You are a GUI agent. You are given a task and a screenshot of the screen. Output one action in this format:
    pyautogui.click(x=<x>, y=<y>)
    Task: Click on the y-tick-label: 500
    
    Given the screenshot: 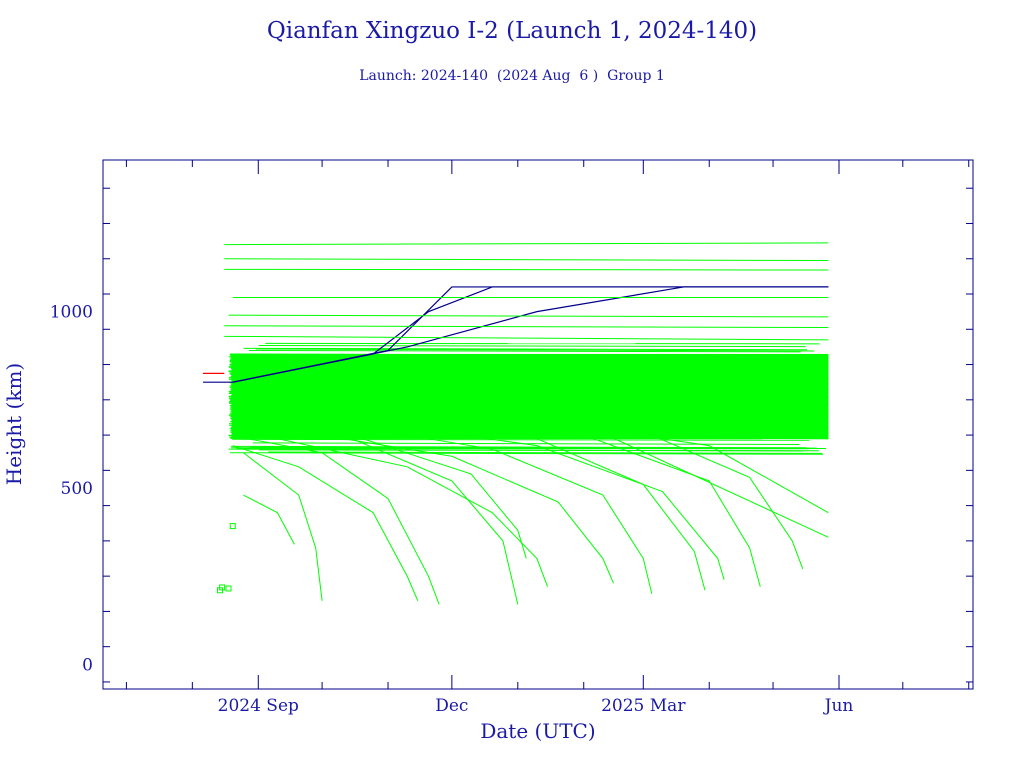 What is the action you would take?
    pyautogui.click(x=77, y=489)
    